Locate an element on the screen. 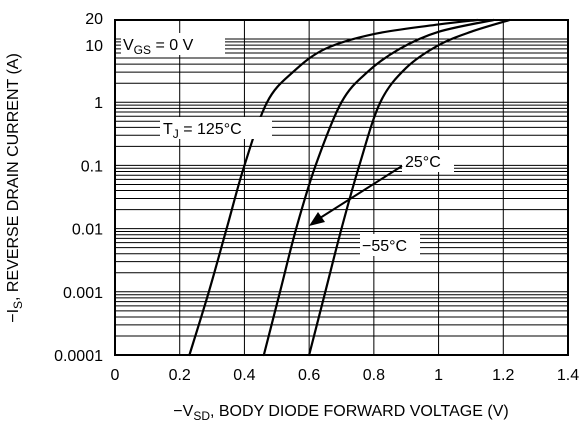 The height and width of the screenshot is (425, 583). vgs-annotation: VGS = 0 V is located at coordinates (158, 47).